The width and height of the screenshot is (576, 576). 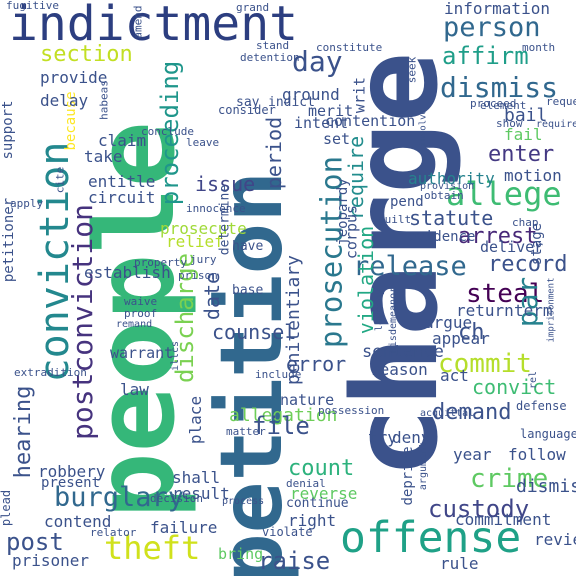 I want to click on word-commit: commit, so click(x=485, y=364).